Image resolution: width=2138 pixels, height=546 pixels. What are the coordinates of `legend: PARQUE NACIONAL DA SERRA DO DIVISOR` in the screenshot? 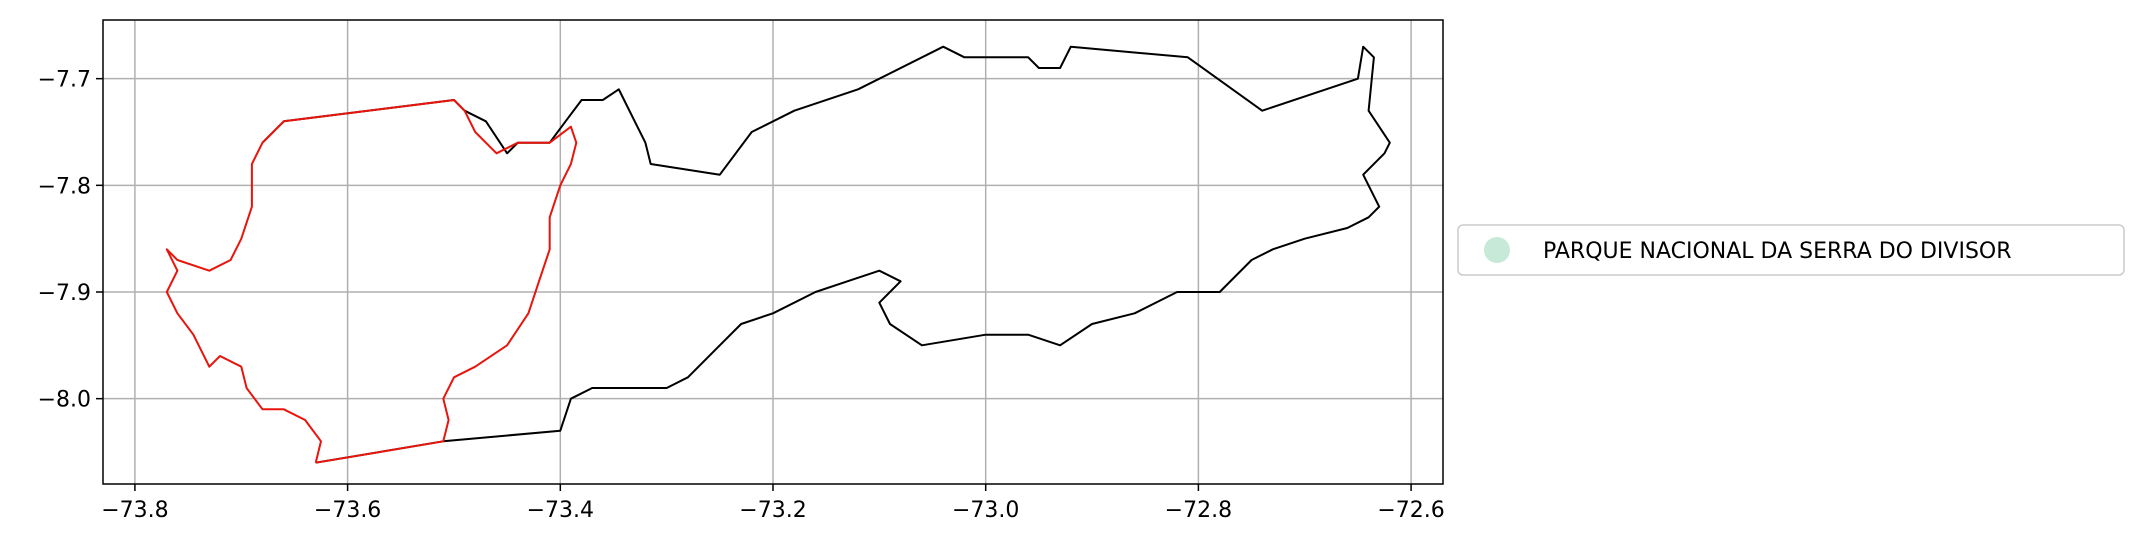 It's located at (1791, 250).